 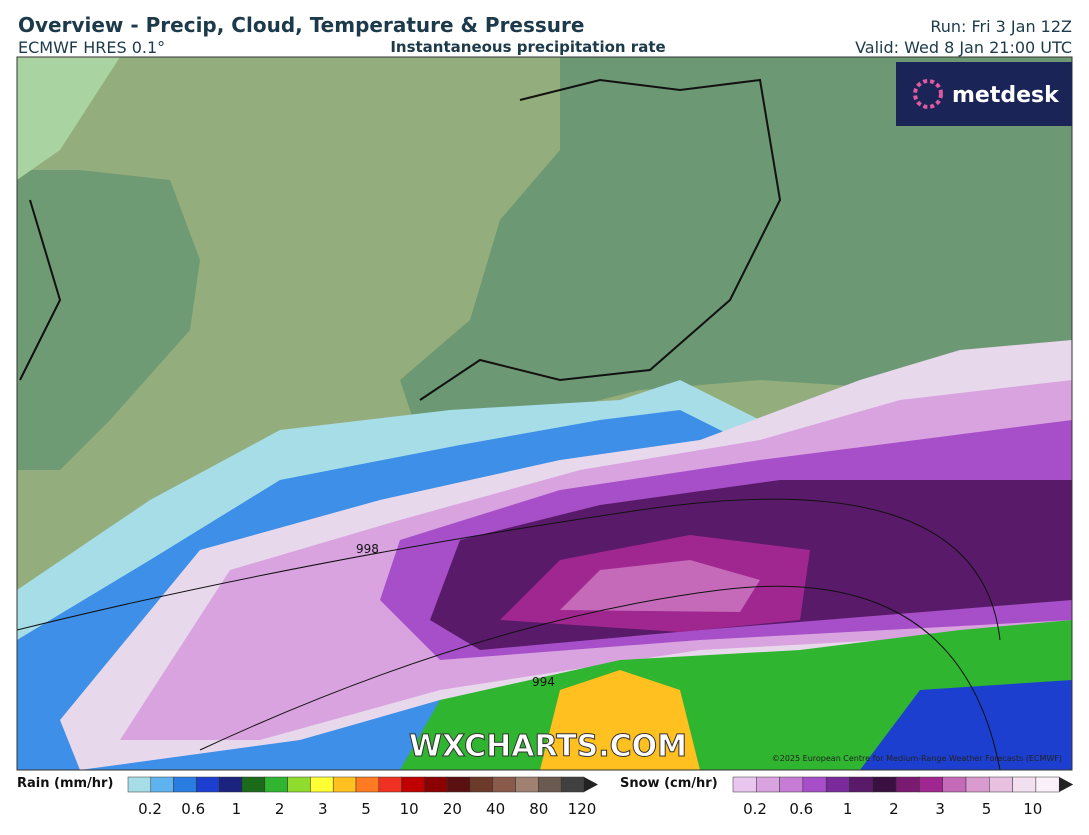 I want to click on britain, so click(x=108, y=320).